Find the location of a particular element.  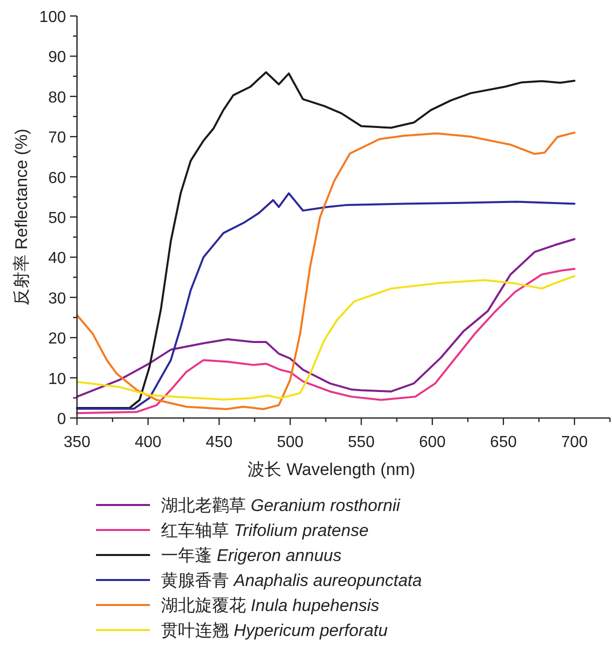

y-tick-label: 70 is located at coordinates (57, 138).